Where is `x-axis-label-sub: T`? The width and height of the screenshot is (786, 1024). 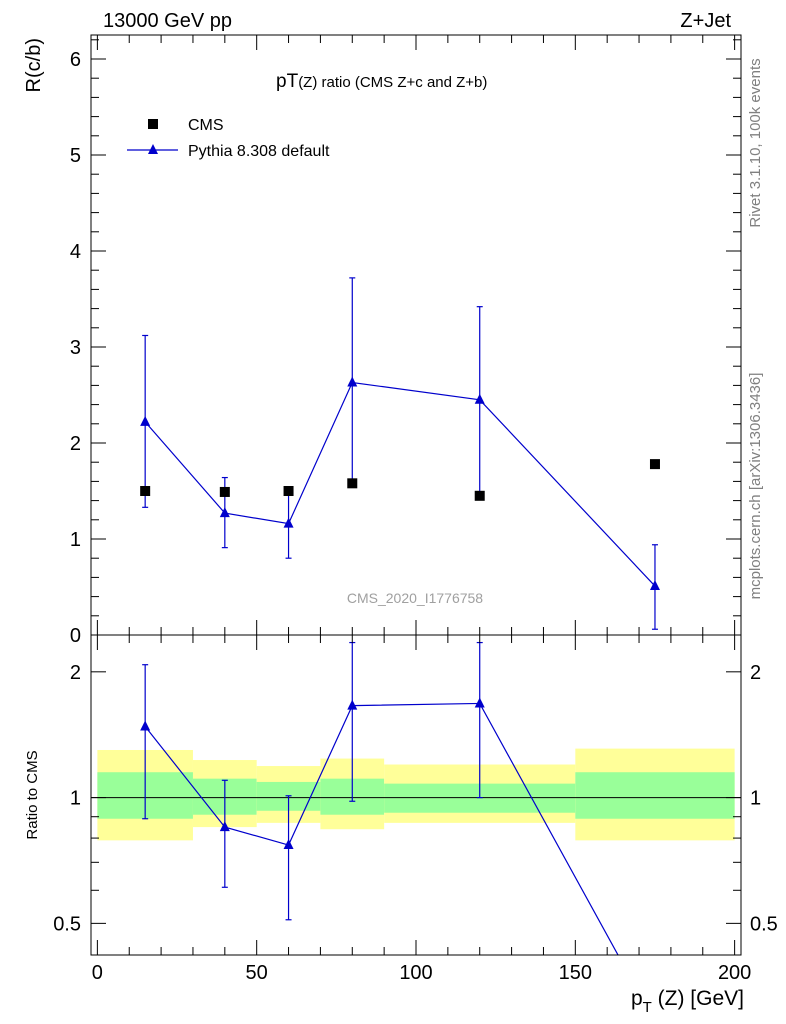
x-axis-label-sub: T is located at coordinates (647, 1007).